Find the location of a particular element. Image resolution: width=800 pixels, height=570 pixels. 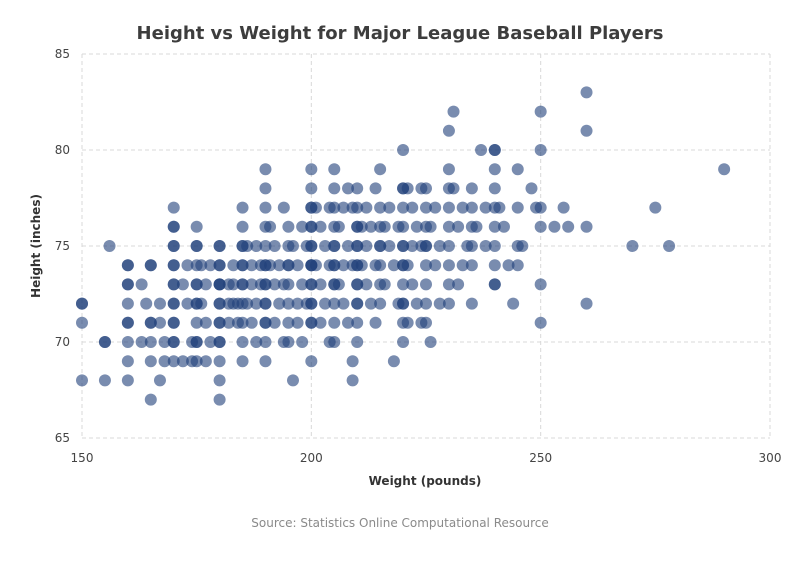

y-tick-label: 85 is located at coordinates (62, 54).